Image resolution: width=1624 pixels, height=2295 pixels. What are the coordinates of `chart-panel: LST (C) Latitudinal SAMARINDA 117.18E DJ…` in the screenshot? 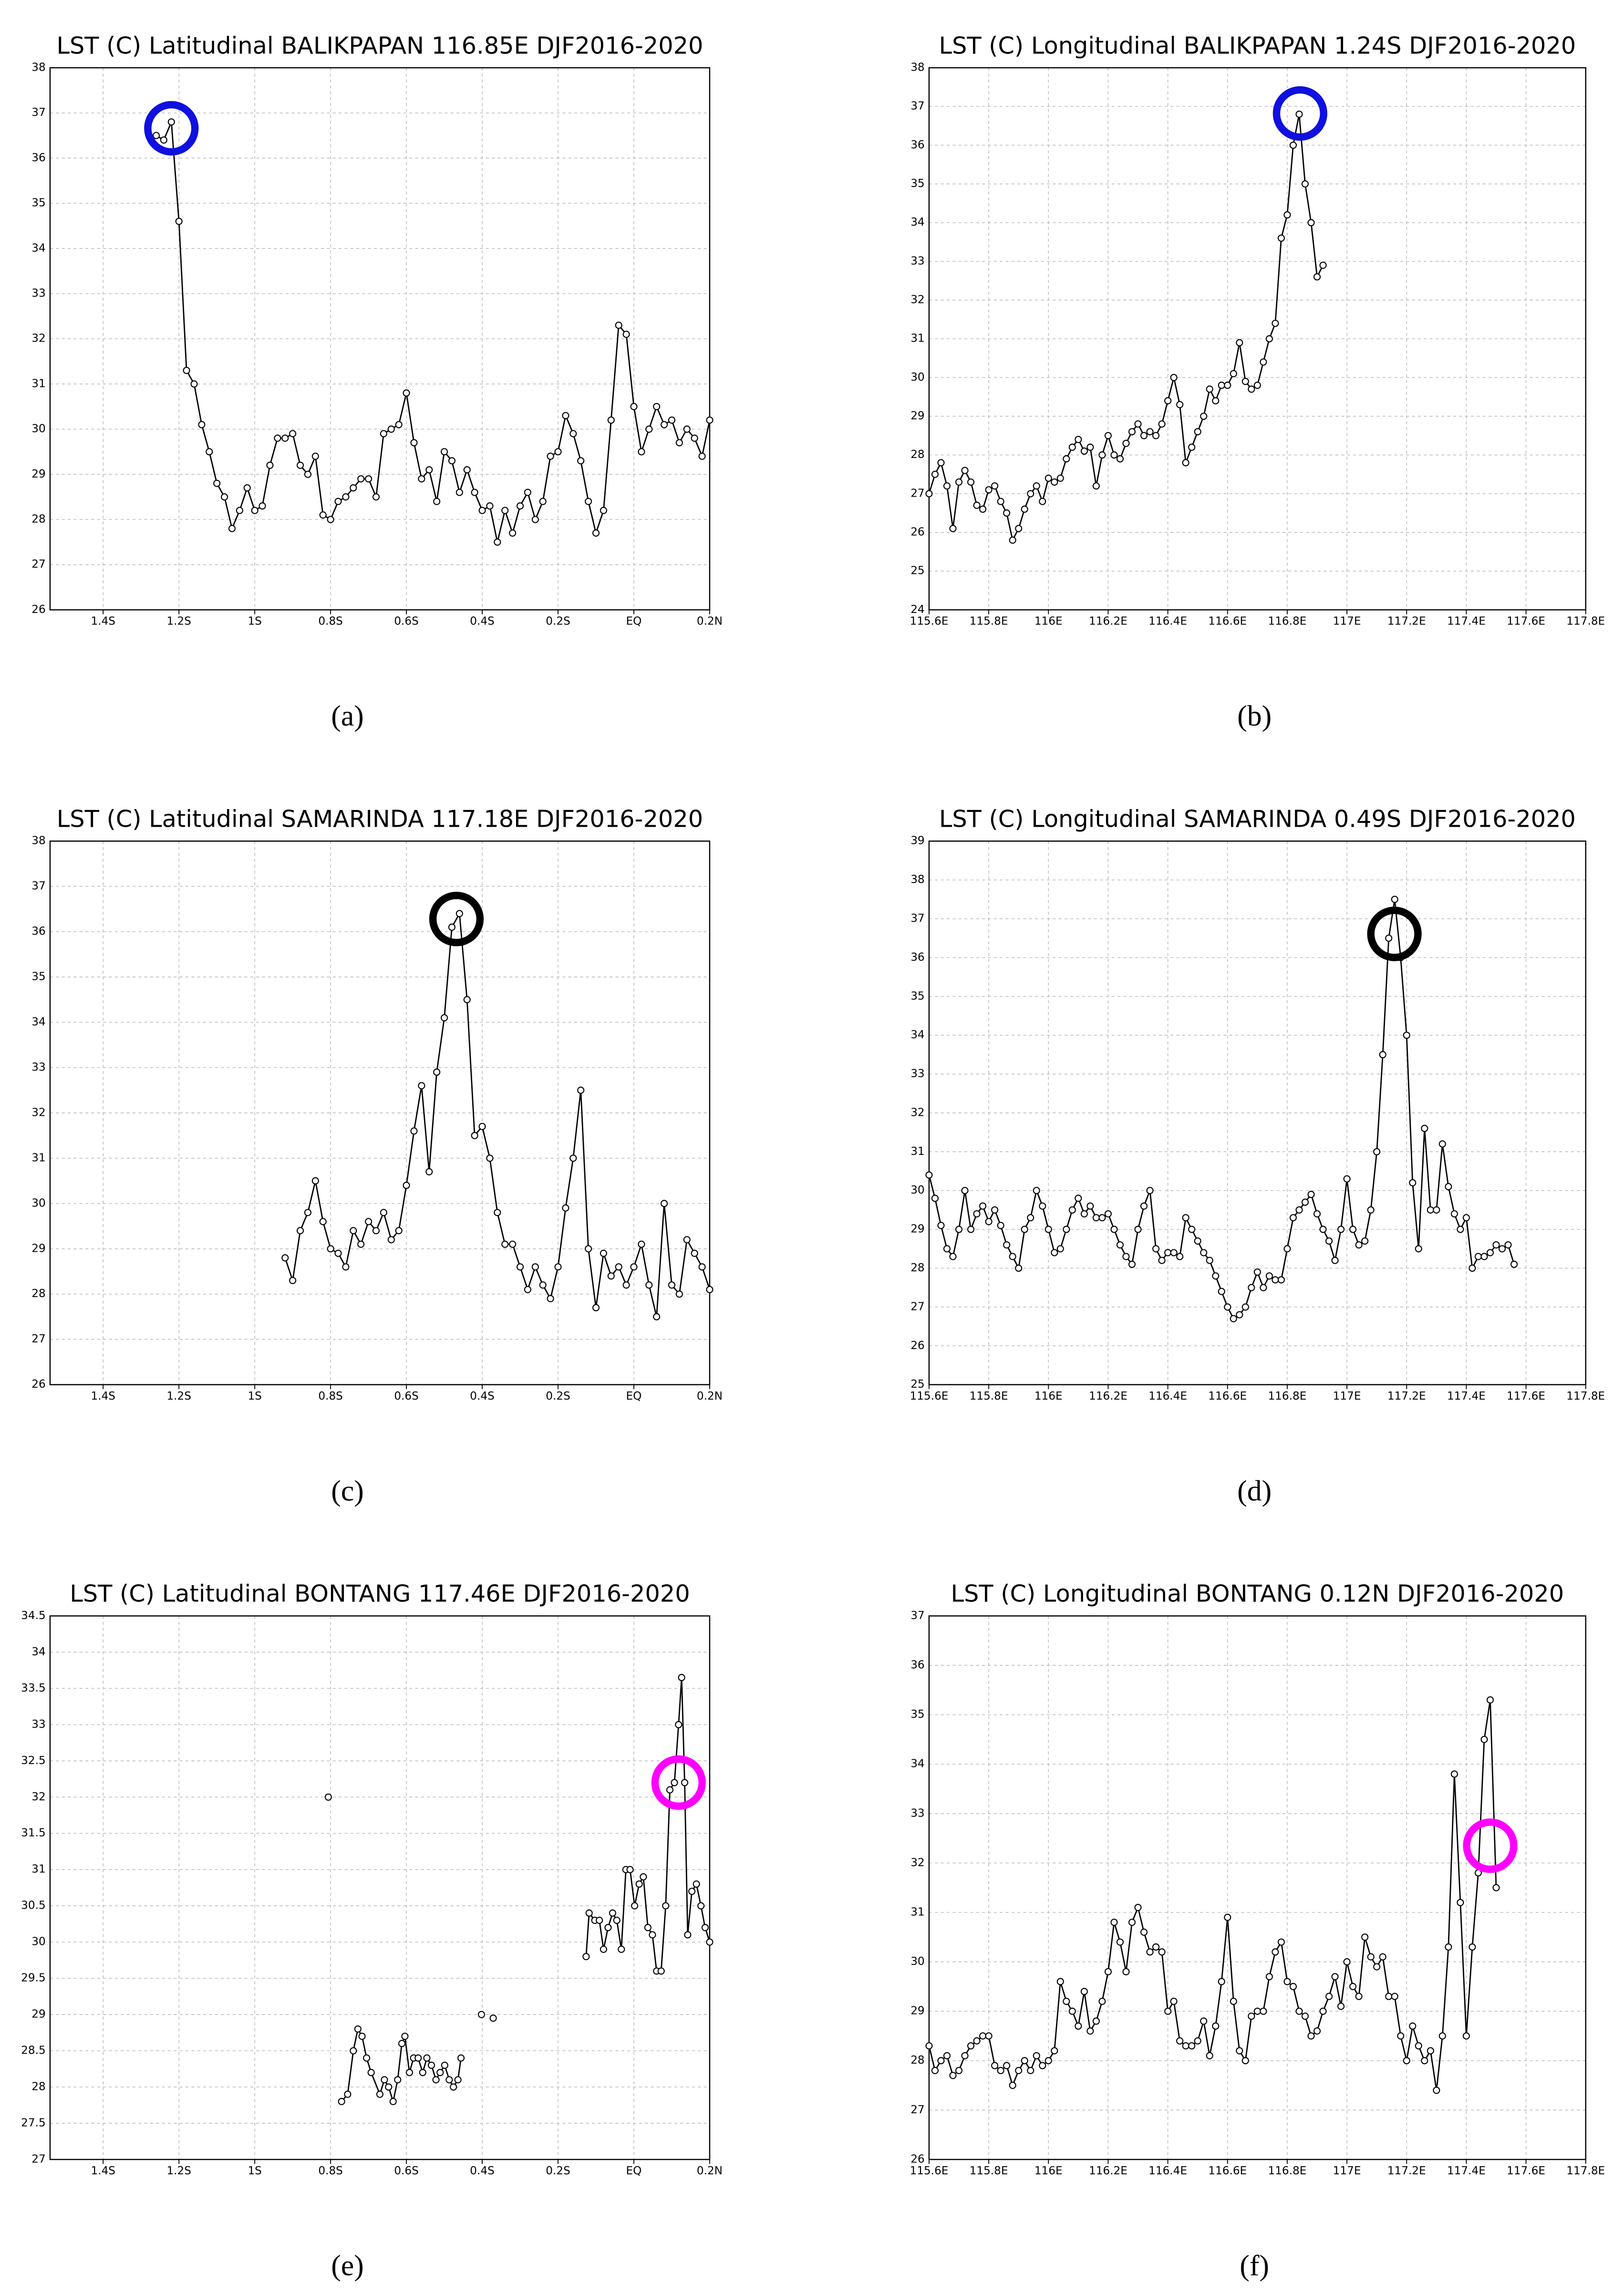 It's located at (377, 1156).